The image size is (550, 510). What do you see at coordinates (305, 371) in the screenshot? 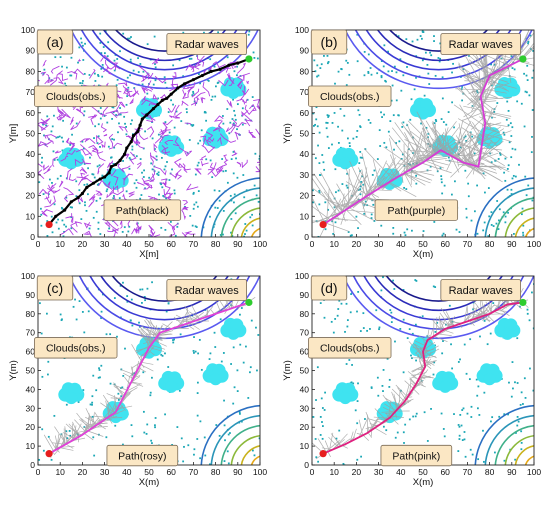
I see `y-tick-label: 50` at bounding box center [305, 371].